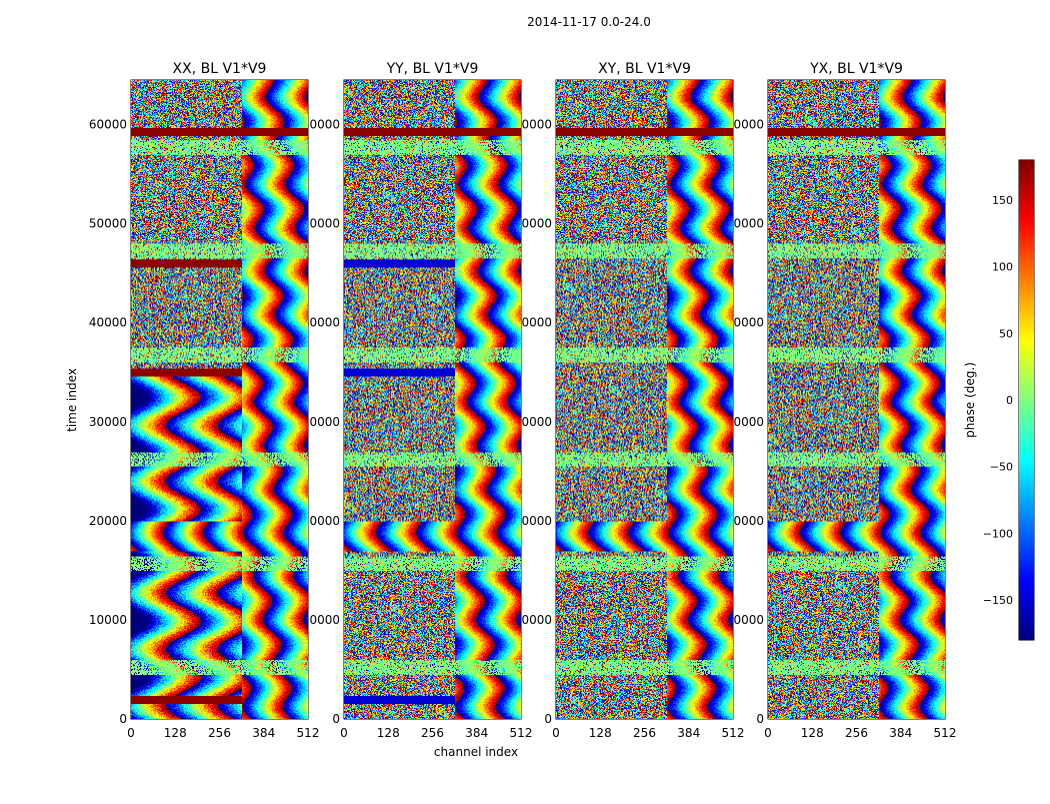  I want to click on heatmap-yy, so click(432, 399).